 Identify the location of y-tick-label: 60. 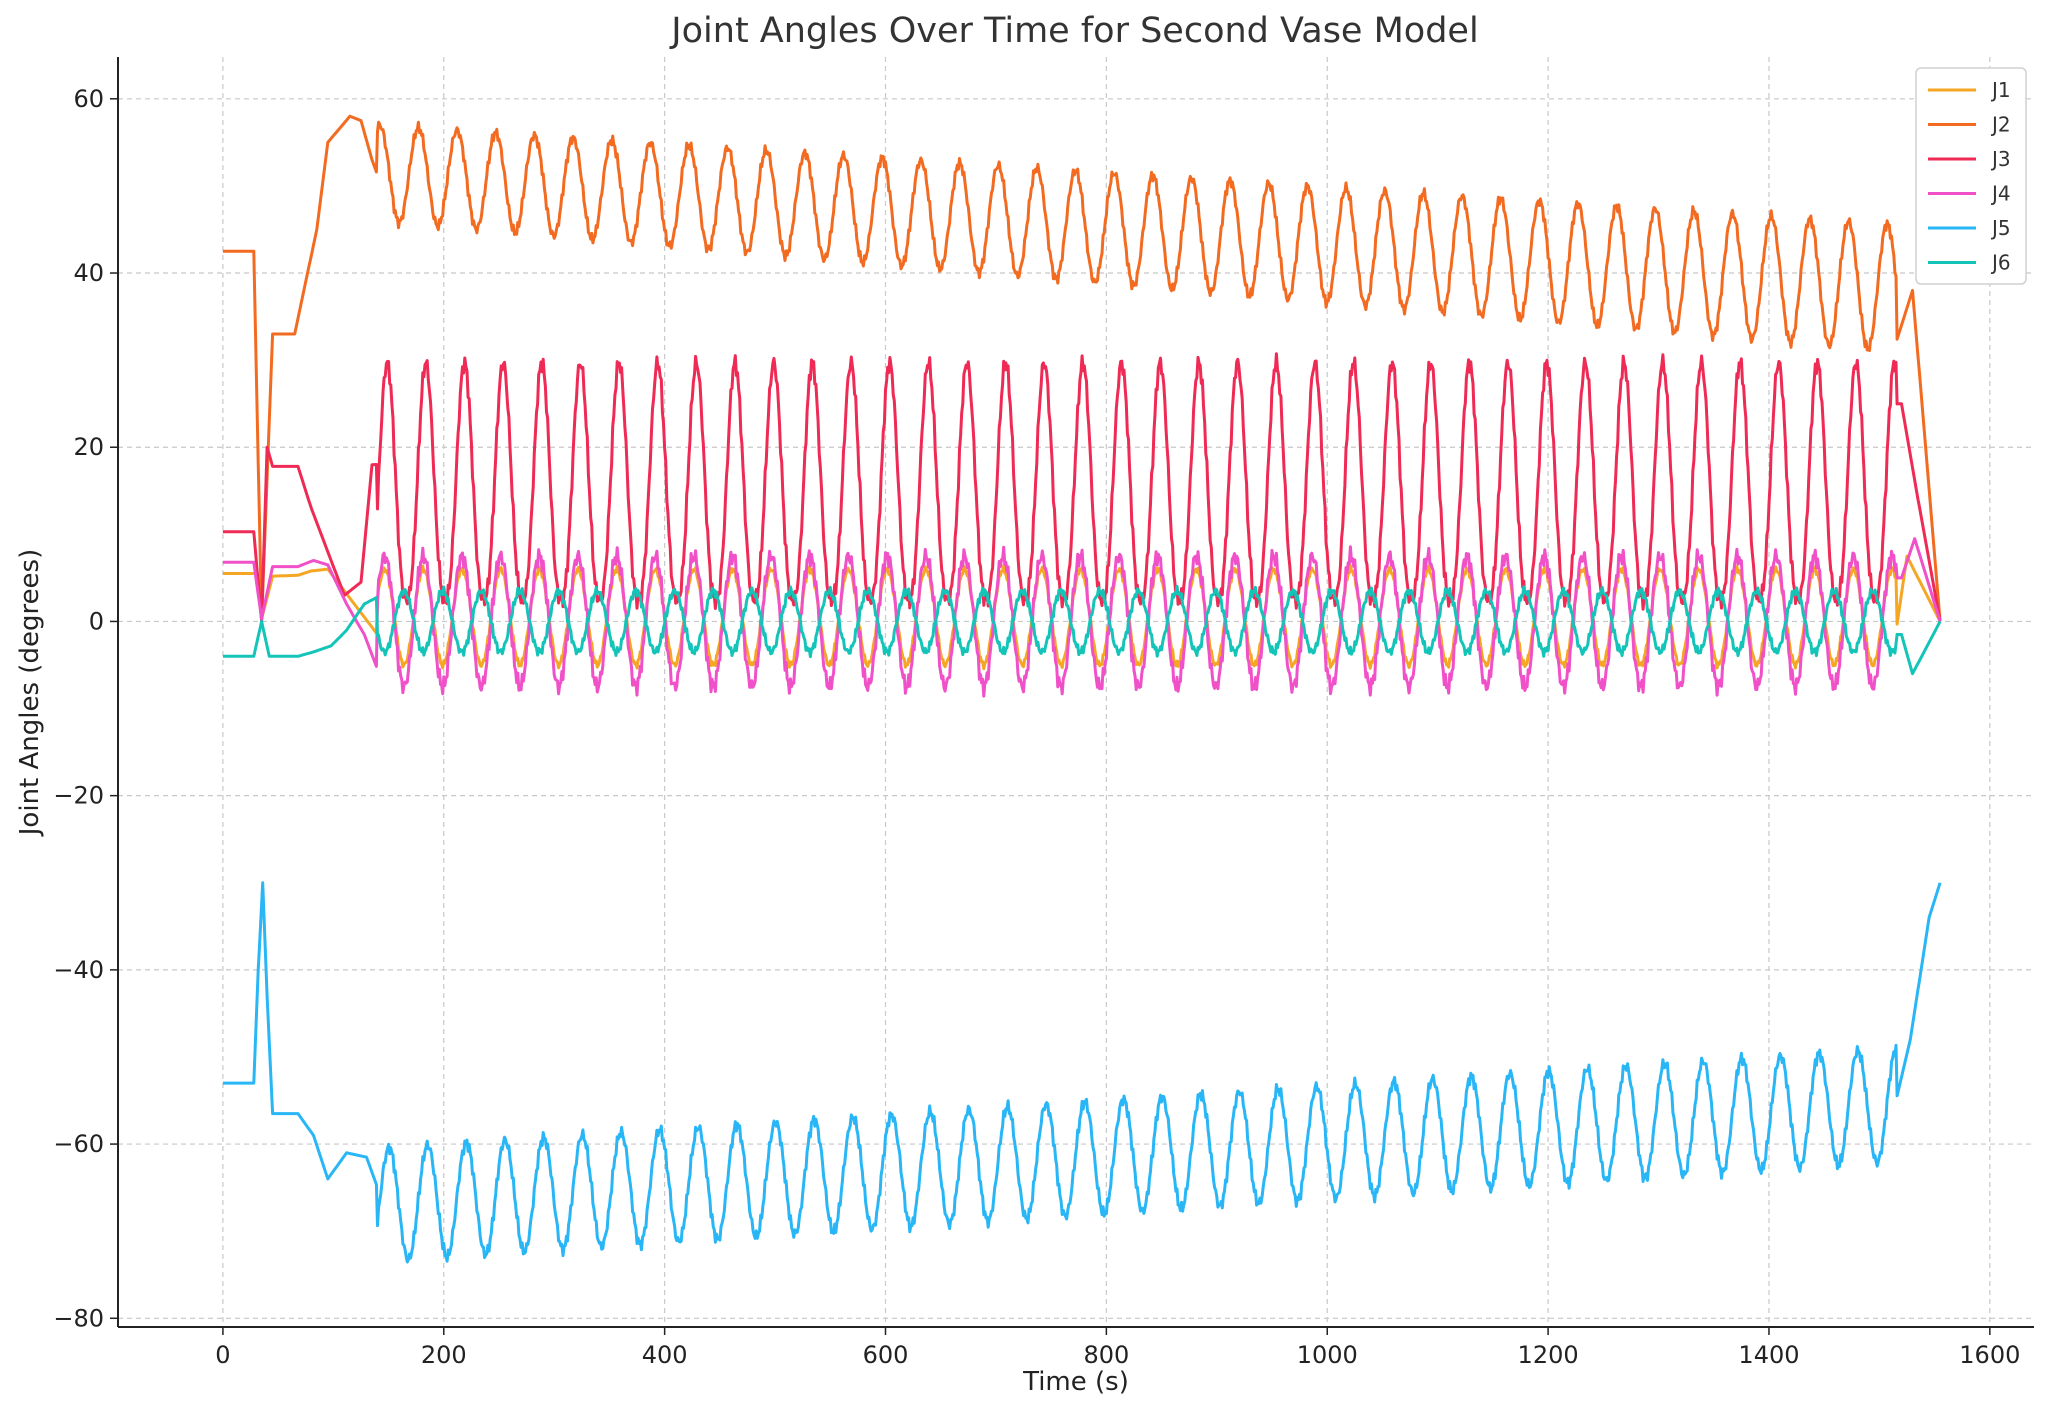
(88, 99).